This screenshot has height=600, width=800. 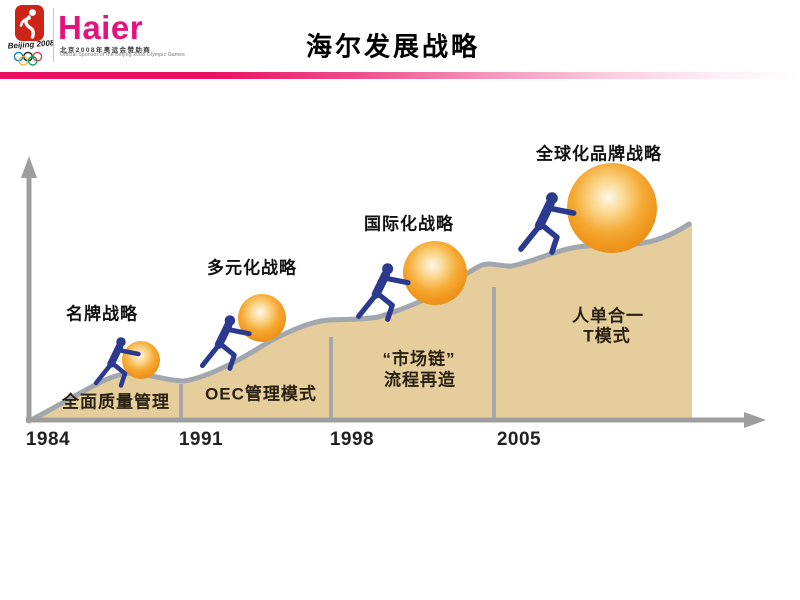 What do you see at coordinates (755, 420) in the screenshot?
I see `x-axis-arrow-icon` at bounding box center [755, 420].